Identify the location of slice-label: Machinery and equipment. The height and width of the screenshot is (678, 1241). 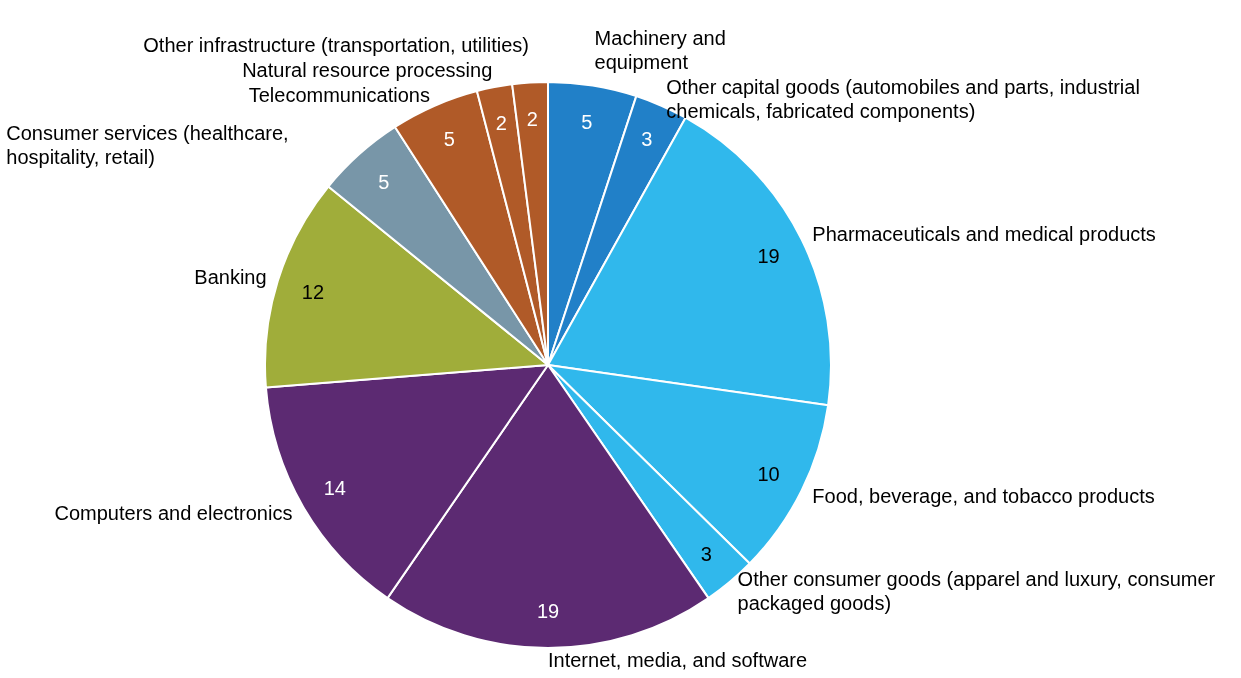
(660, 49).